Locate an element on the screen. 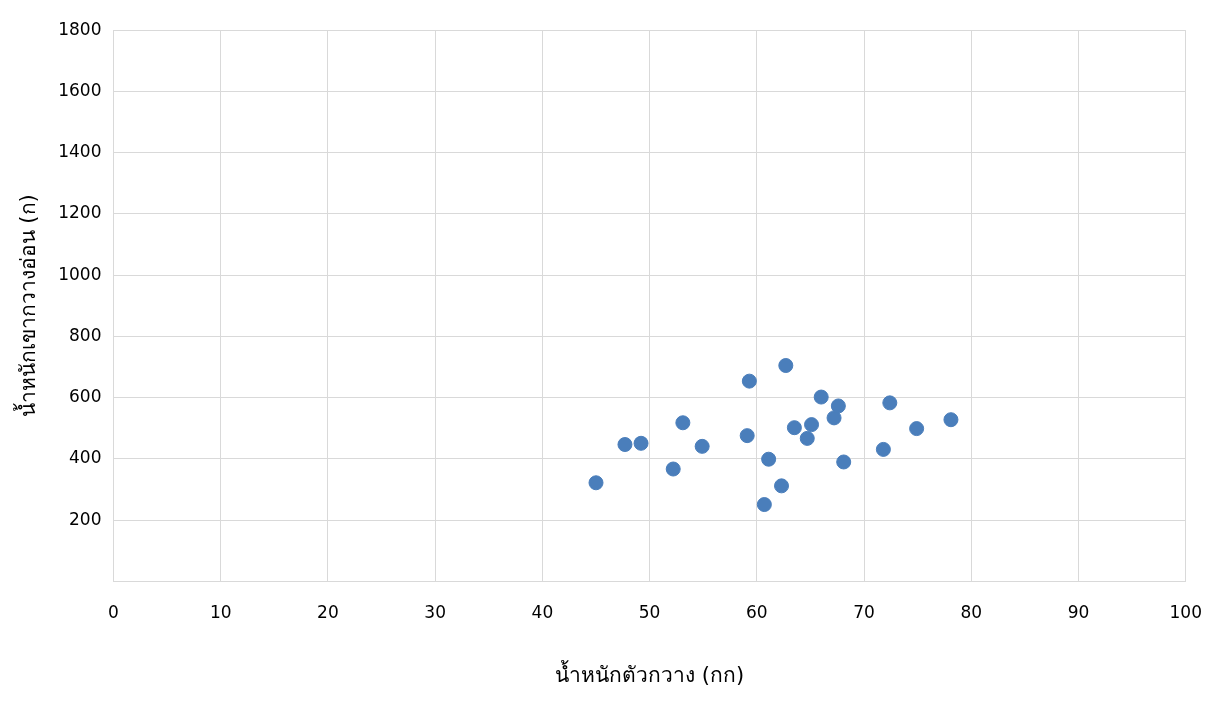 The image size is (1232, 707). x-tick-label: 60 is located at coordinates (757, 612).